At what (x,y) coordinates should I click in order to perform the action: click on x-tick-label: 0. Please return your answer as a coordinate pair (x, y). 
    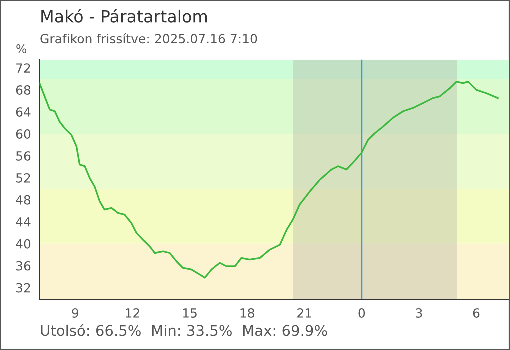
    Looking at the image, I should click on (362, 313).